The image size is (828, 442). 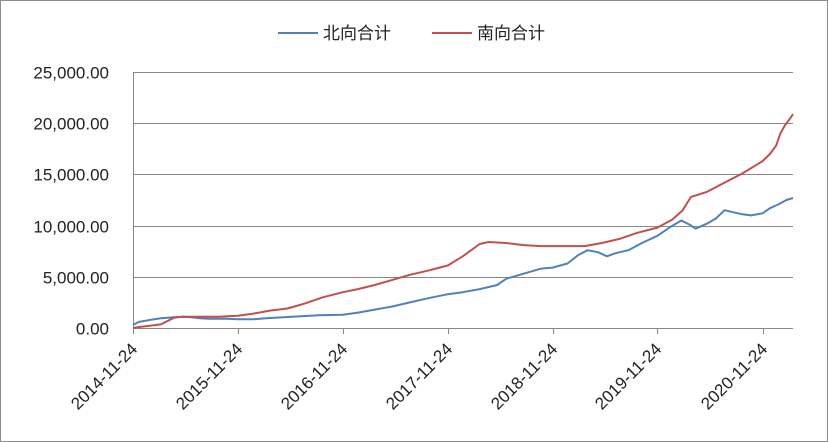 What do you see at coordinates (71, 227) in the screenshot?
I see `y-tick-label: 10,000.00` at bounding box center [71, 227].